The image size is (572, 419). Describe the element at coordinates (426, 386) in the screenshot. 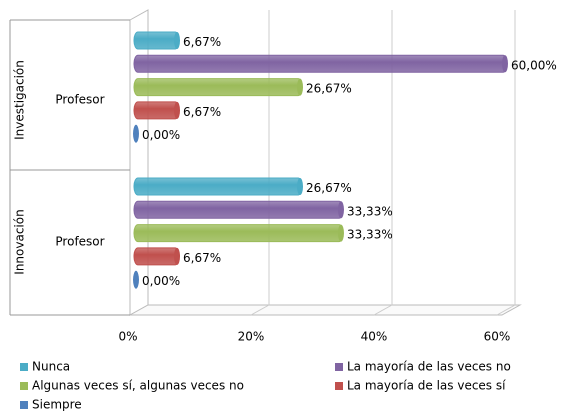

I see `legend-label: La mayoría de las veces sí` at that location.